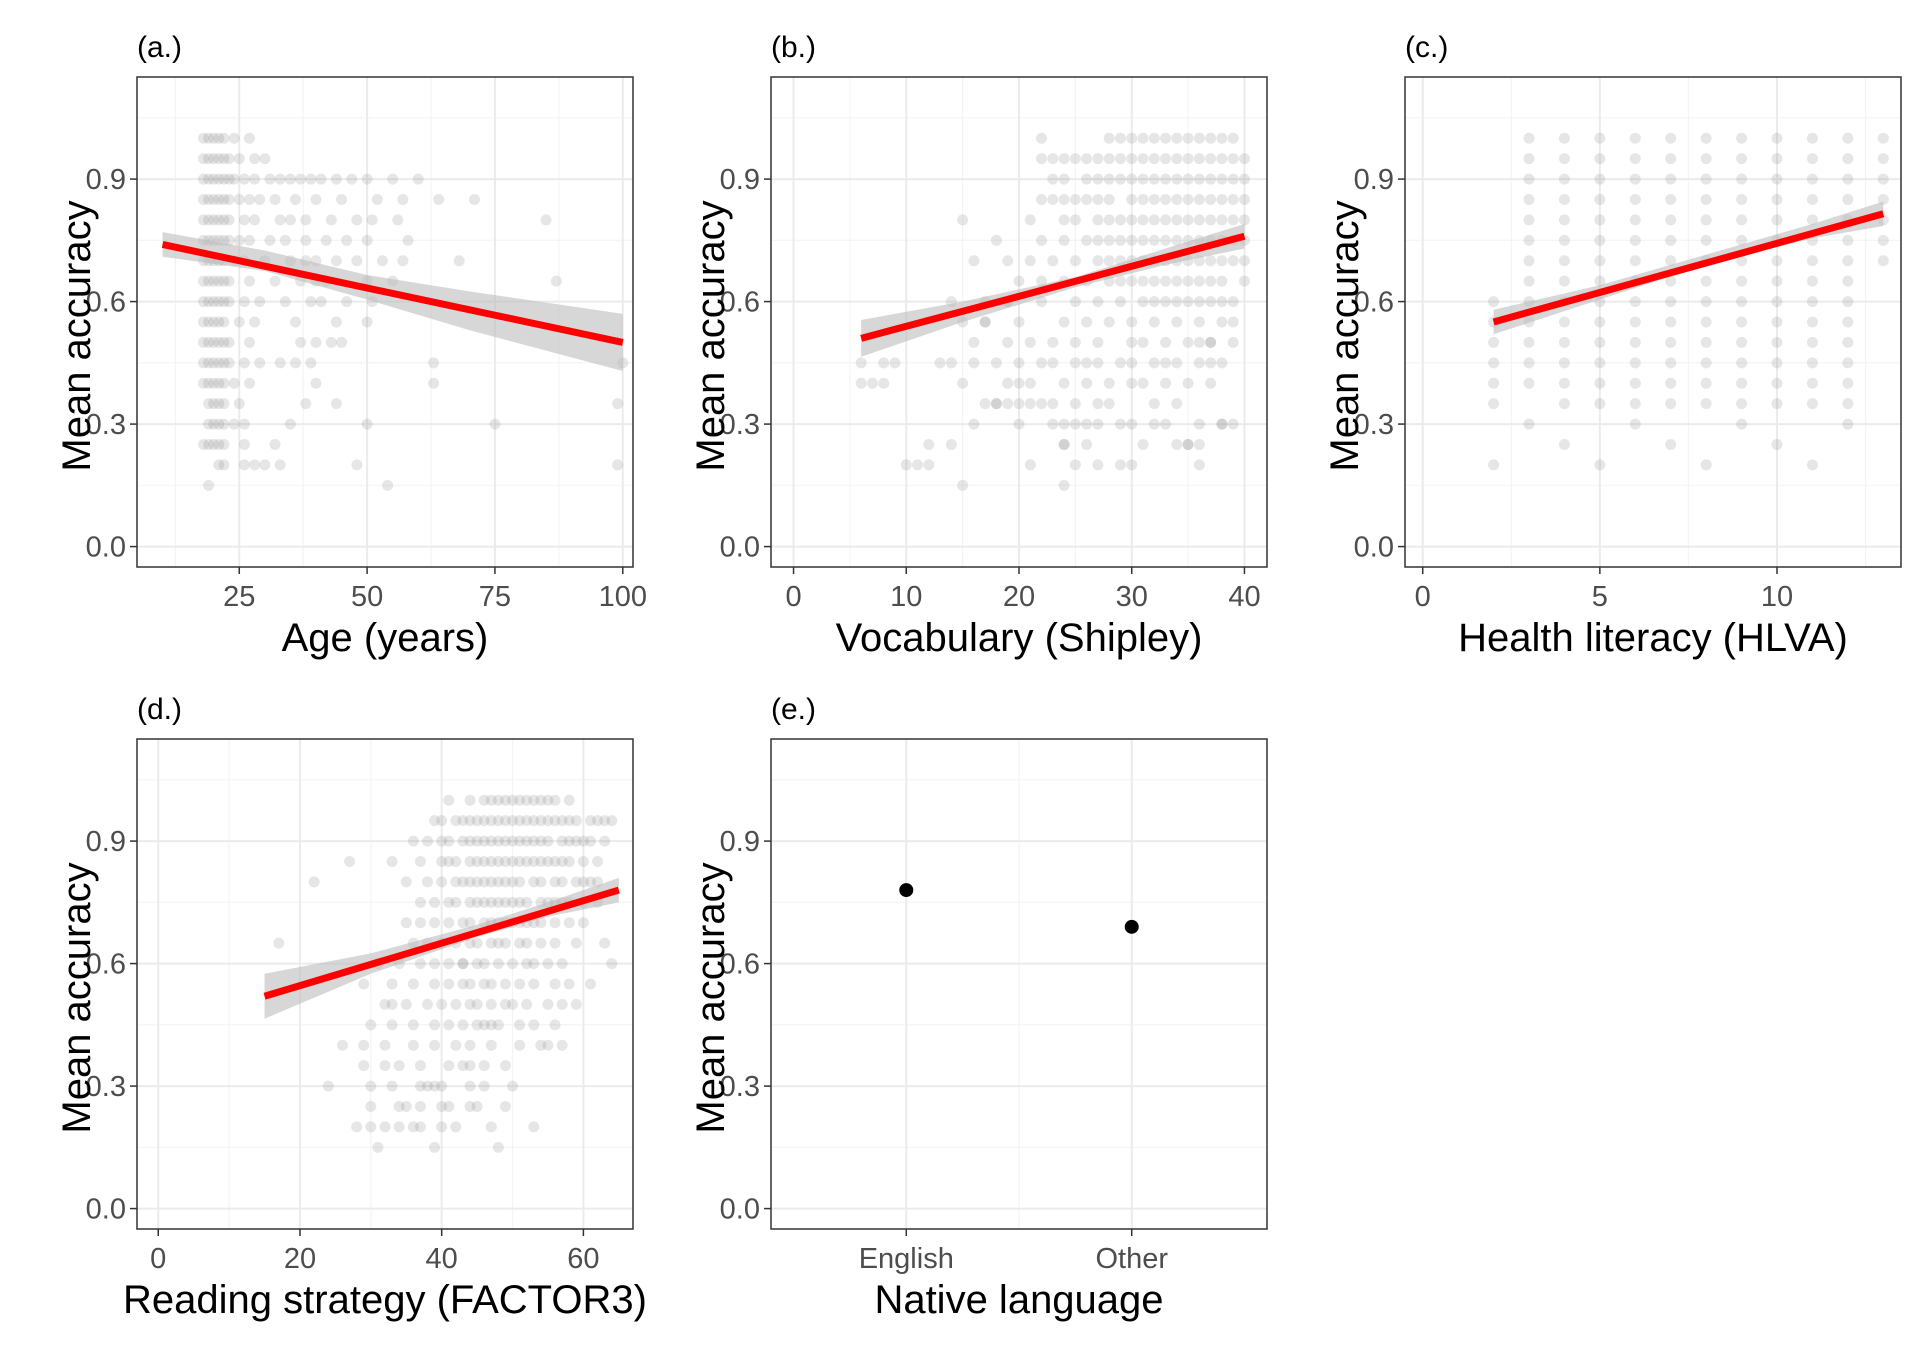 The width and height of the screenshot is (1920, 1349). I want to click on gridlines, so click(1019, 984).